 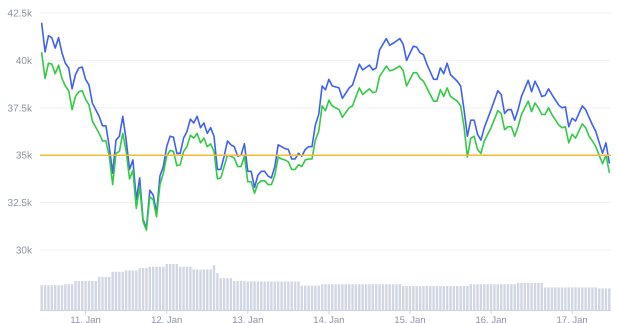 What do you see at coordinates (24, 156) in the screenshot?
I see `y-tick-label: 35k` at bounding box center [24, 156].